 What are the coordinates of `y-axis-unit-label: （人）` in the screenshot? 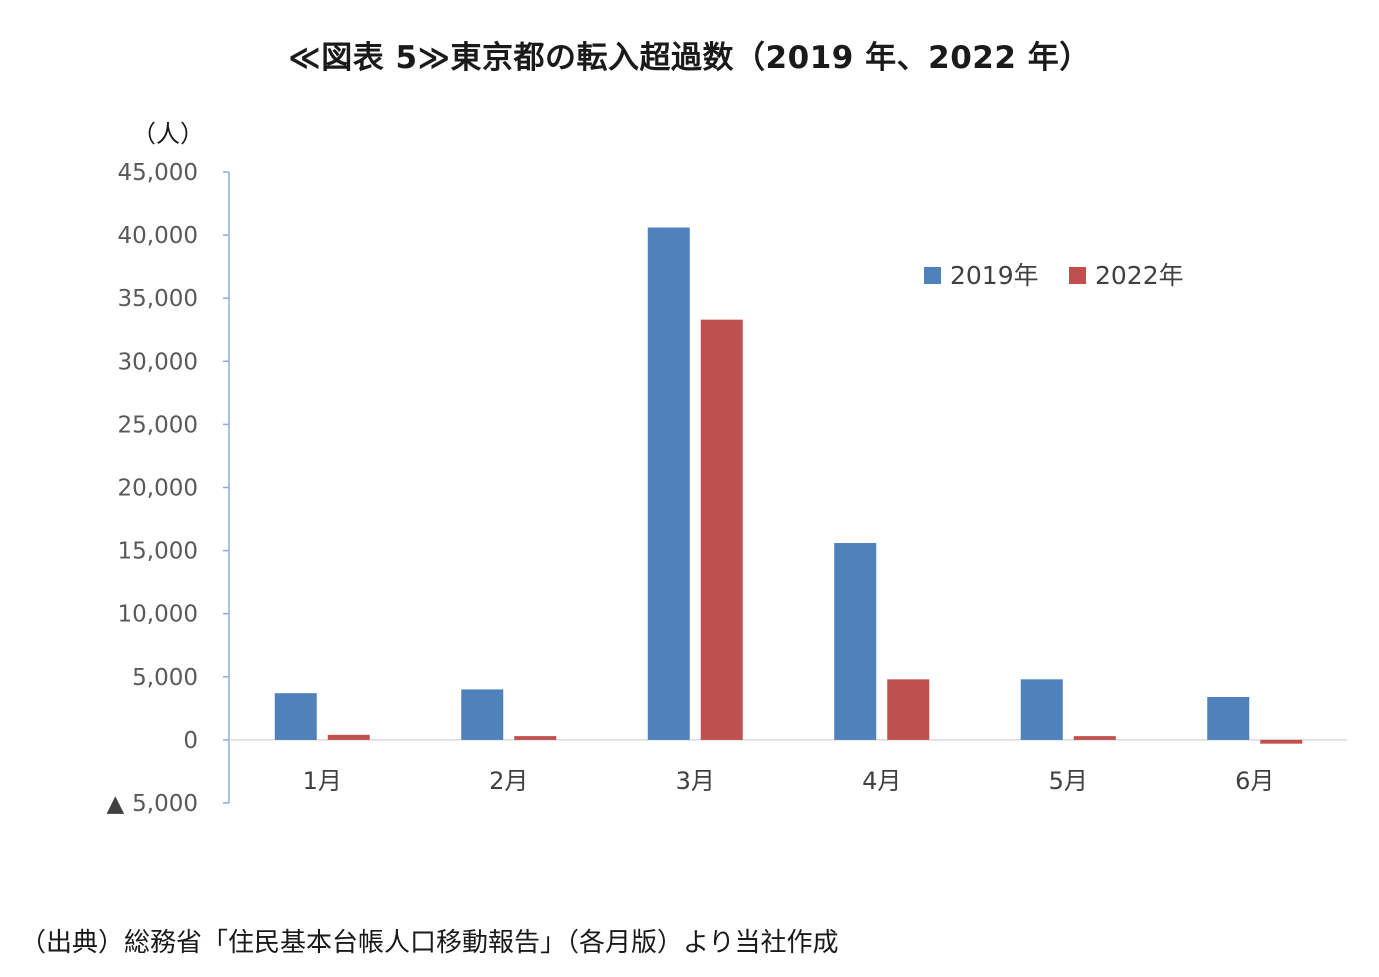 It's located at (168, 134).